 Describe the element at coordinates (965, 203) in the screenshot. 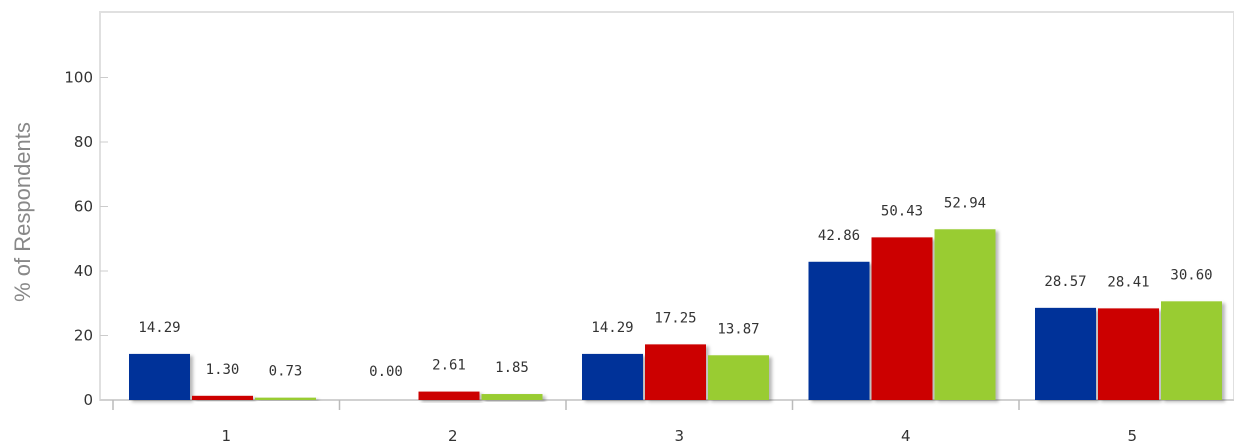

I see `data-label: 52.94` at that location.